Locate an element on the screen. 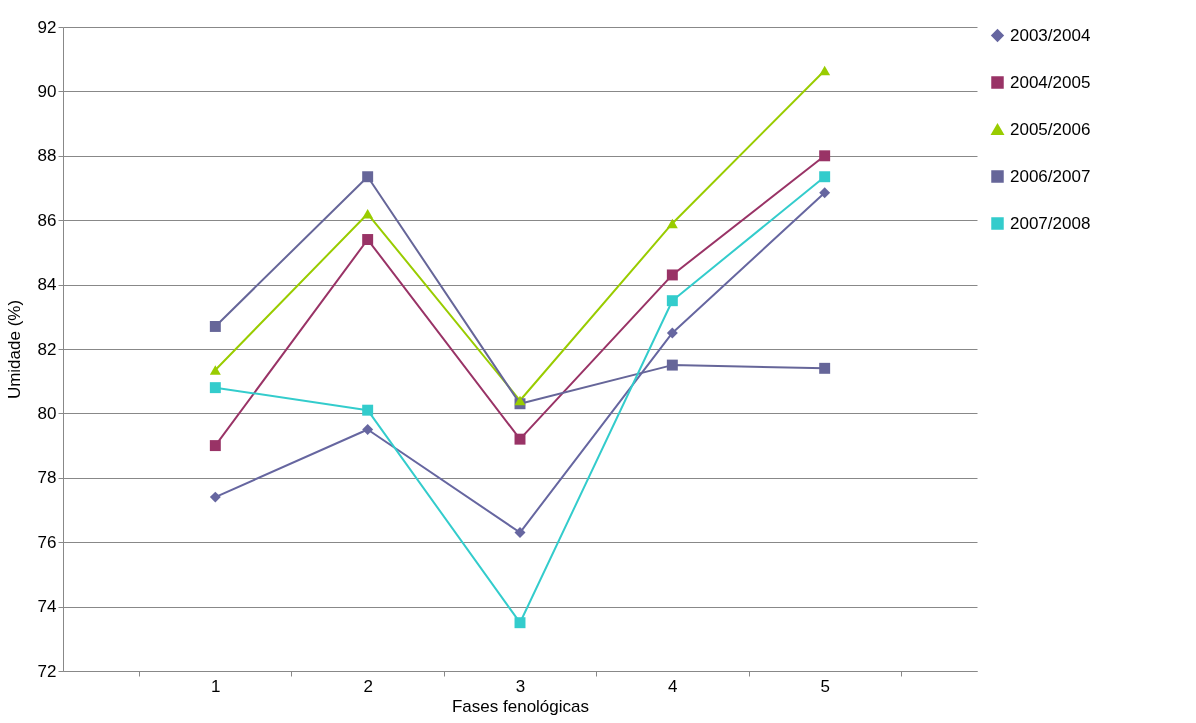 This screenshot has width=1196, height=723. y-tick-label: 90 is located at coordinates (47, 91).